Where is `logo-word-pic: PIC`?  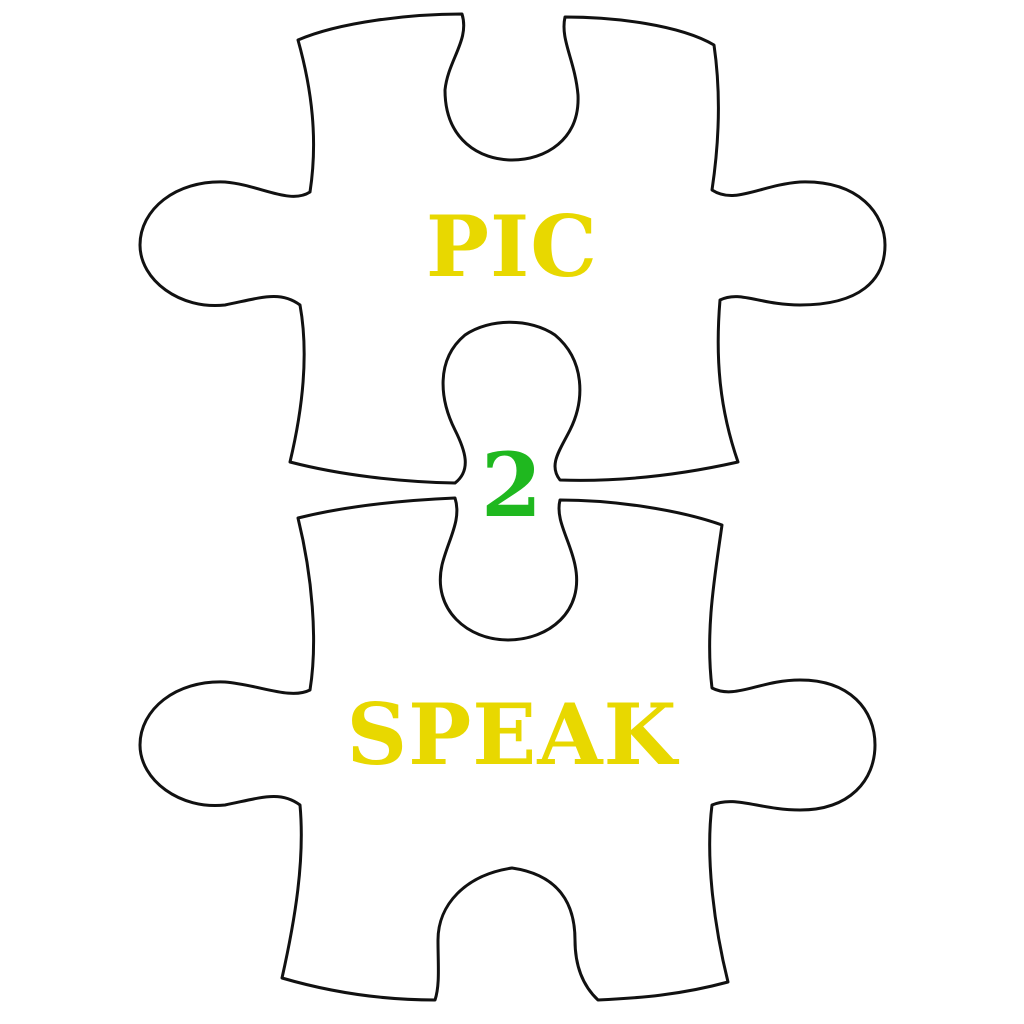
logo-word-pic: PIC is located at coordinates (512, 246).